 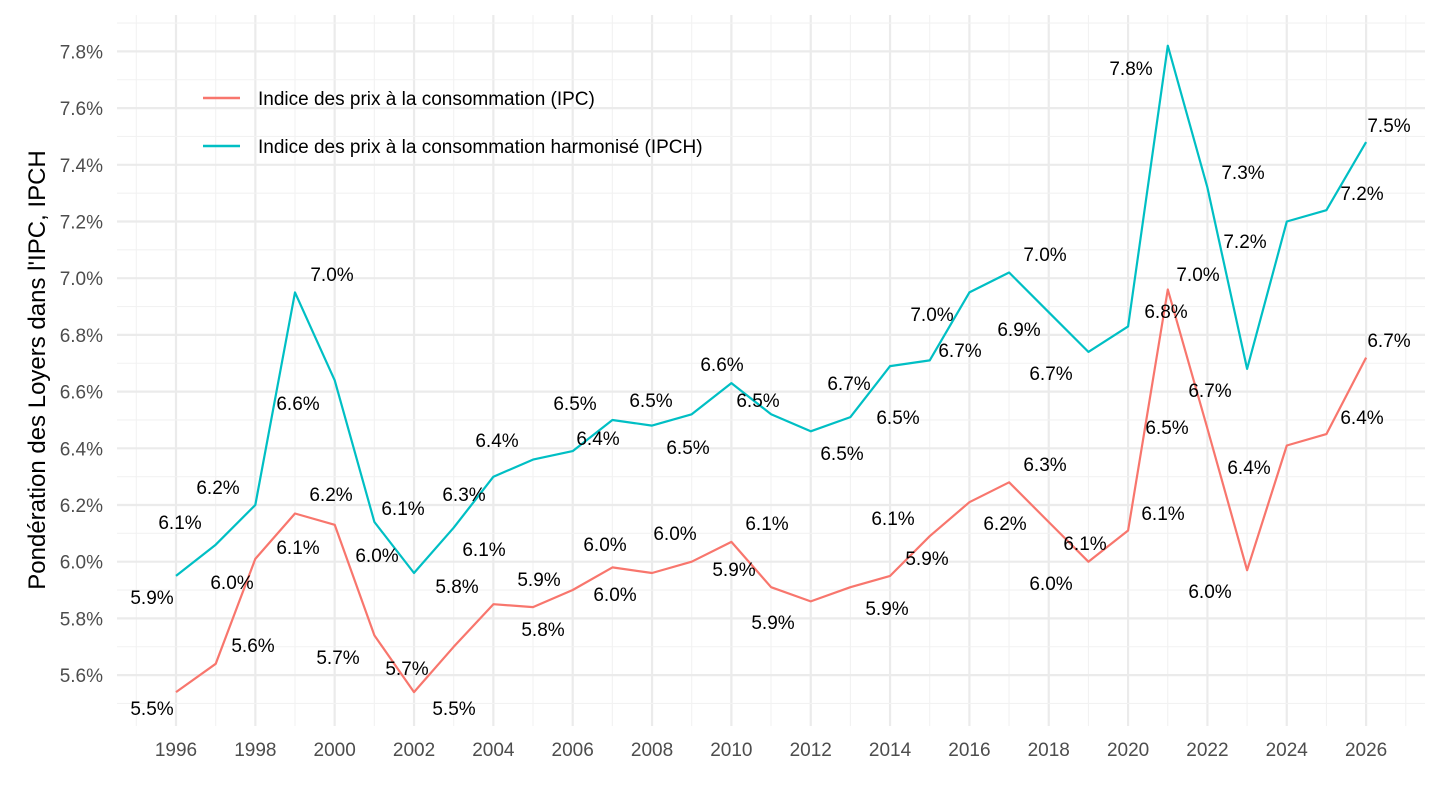 What do you see at coordinates (217, 488) in the screenshot?
I see `data-label-ipch: 6.2%` at bounding box center [217, 488].